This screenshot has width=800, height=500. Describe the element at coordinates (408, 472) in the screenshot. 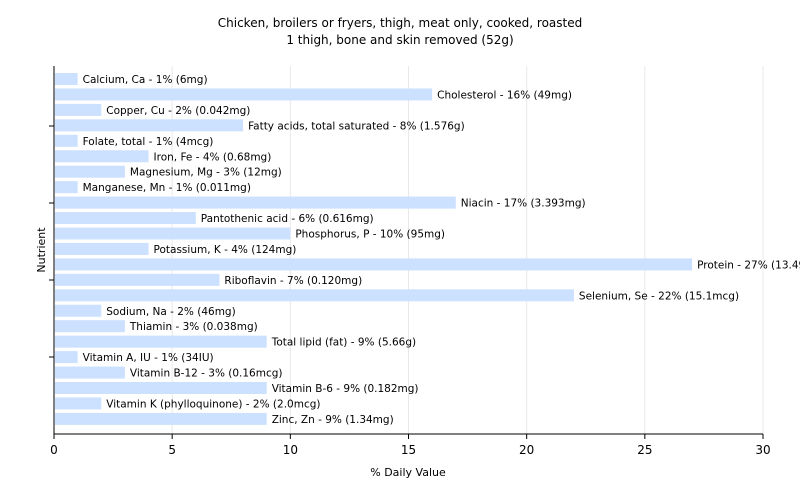

I see `x-axis-label: % Daily Value` at that location.